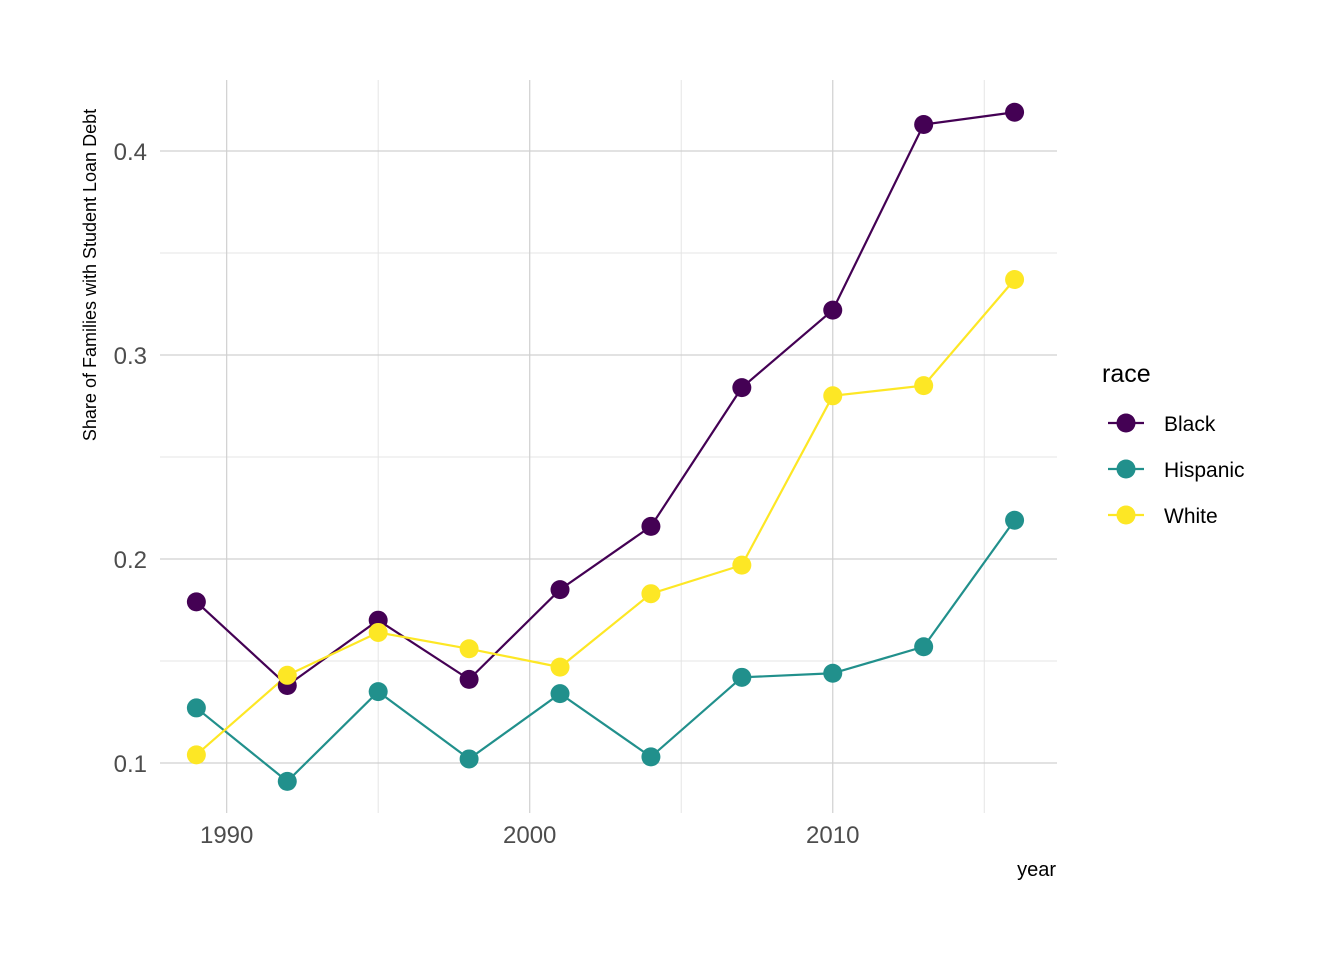 This screenshot has height=965, width=1344. What do you see at coordinates (226, 835) in the screenshot?
I see `x-tick-label: 1990` at bounding box center [226, 835].